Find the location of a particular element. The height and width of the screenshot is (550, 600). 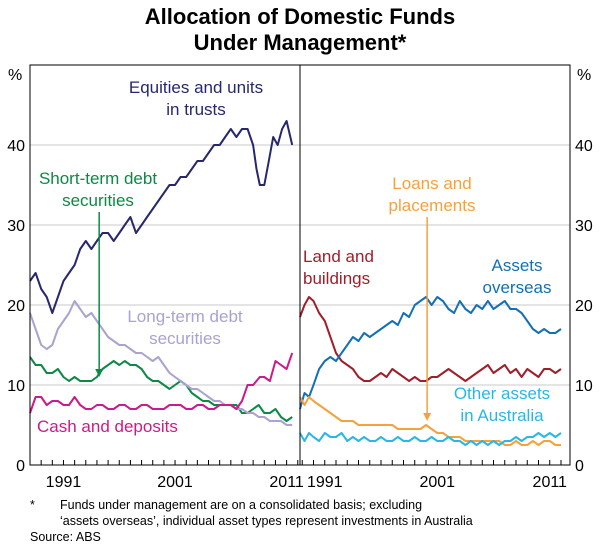

short-term-debt-arrow-head is located at coordinates (99, 373).